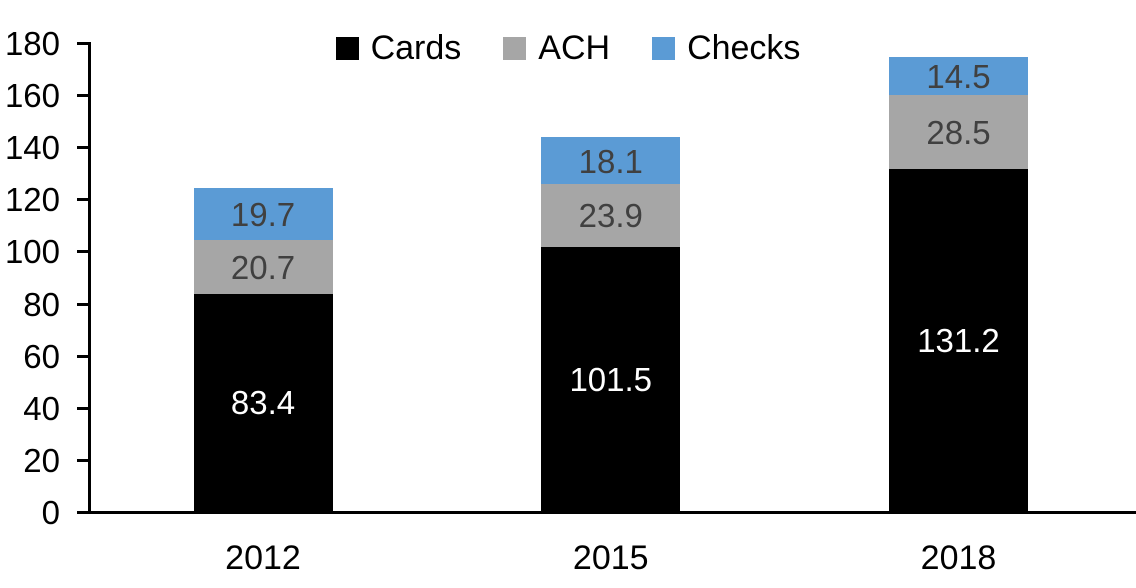 Image resolution: width=1136 pixels, height=588 pixels. I want to click on data-label-ach-2012: 20.7, so click(263, 267).